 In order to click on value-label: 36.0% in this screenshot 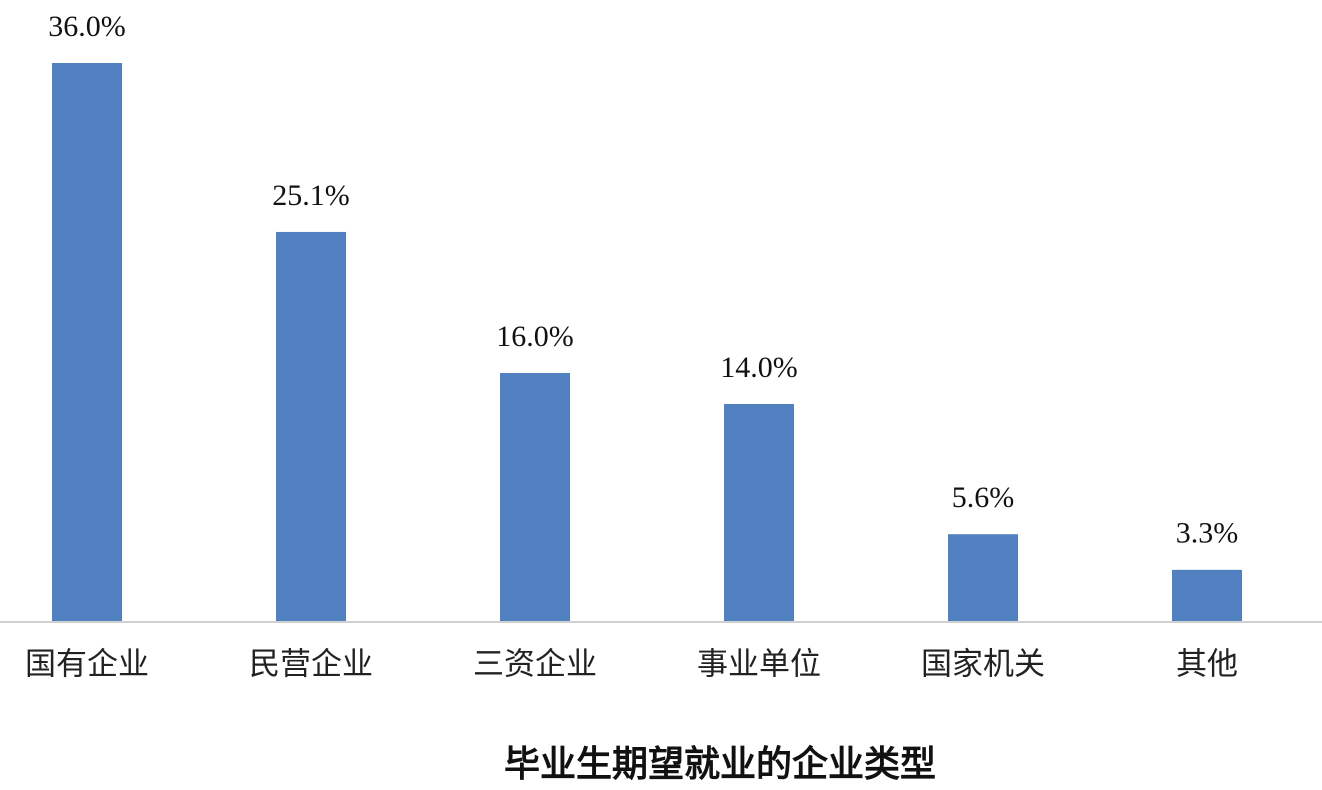, I will do `click(87, 26)`.